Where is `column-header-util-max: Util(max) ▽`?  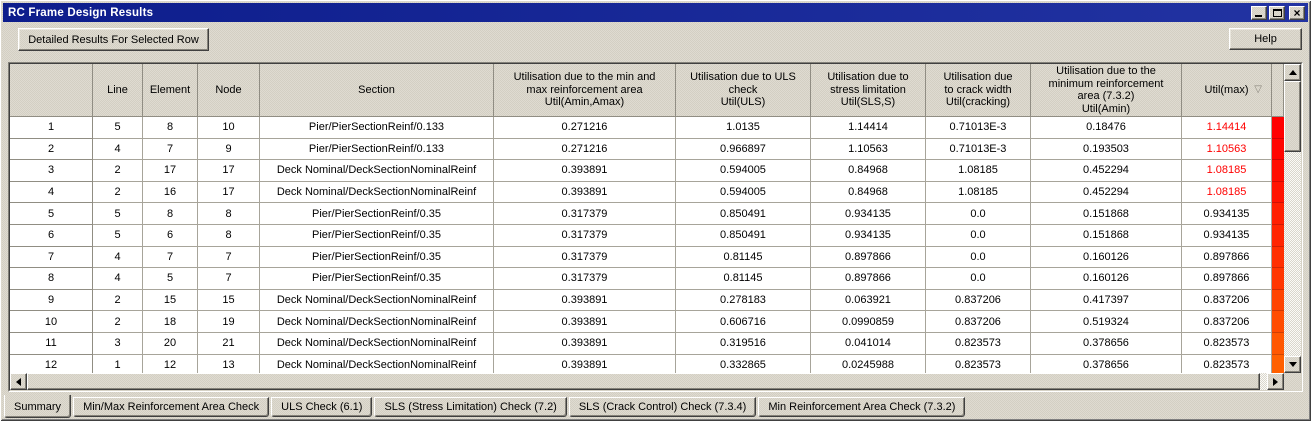
column-header-util-max: Util(max) ▽ is located at coordinates (1227, 90).